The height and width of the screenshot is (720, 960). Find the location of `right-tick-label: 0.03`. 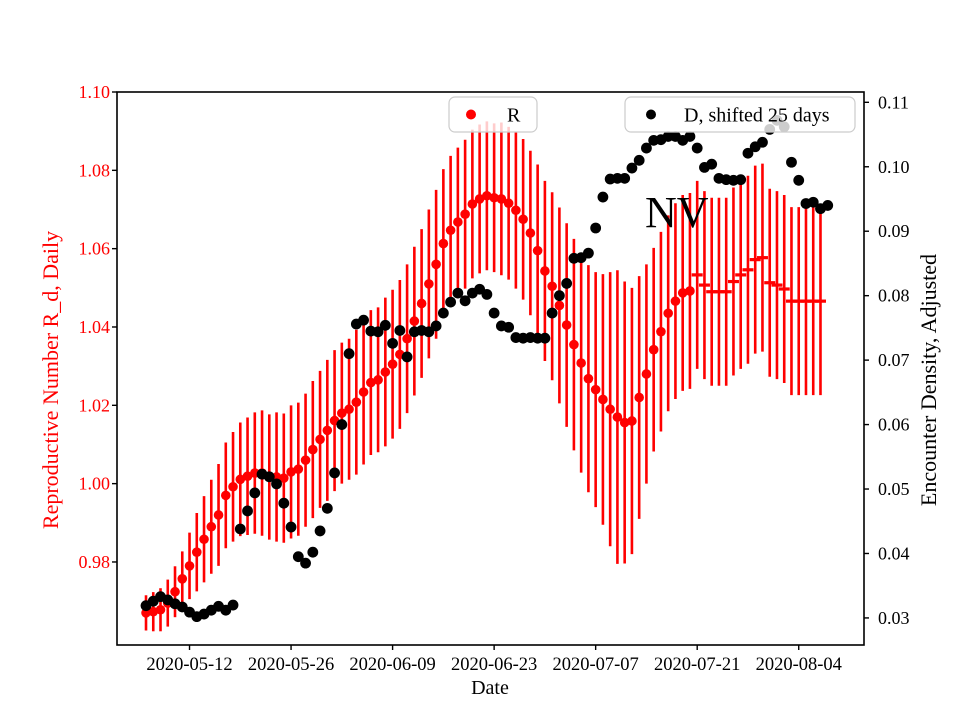

right-tick-label: 0.03 is located at coordinates (894, 618).